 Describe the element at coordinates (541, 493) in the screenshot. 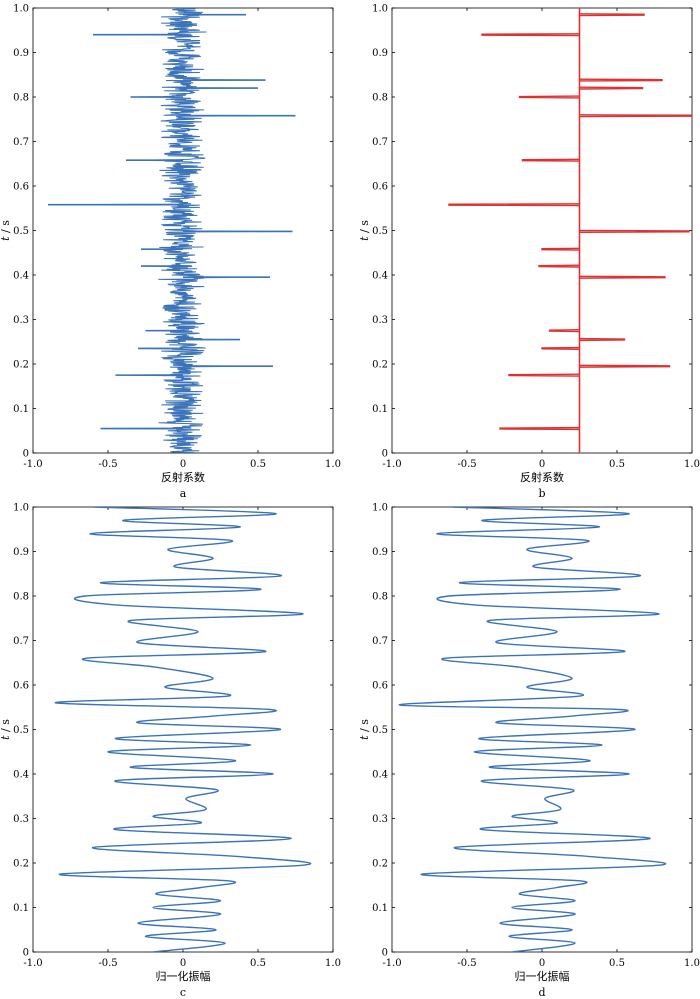

I see `panel-label: b` at that location.